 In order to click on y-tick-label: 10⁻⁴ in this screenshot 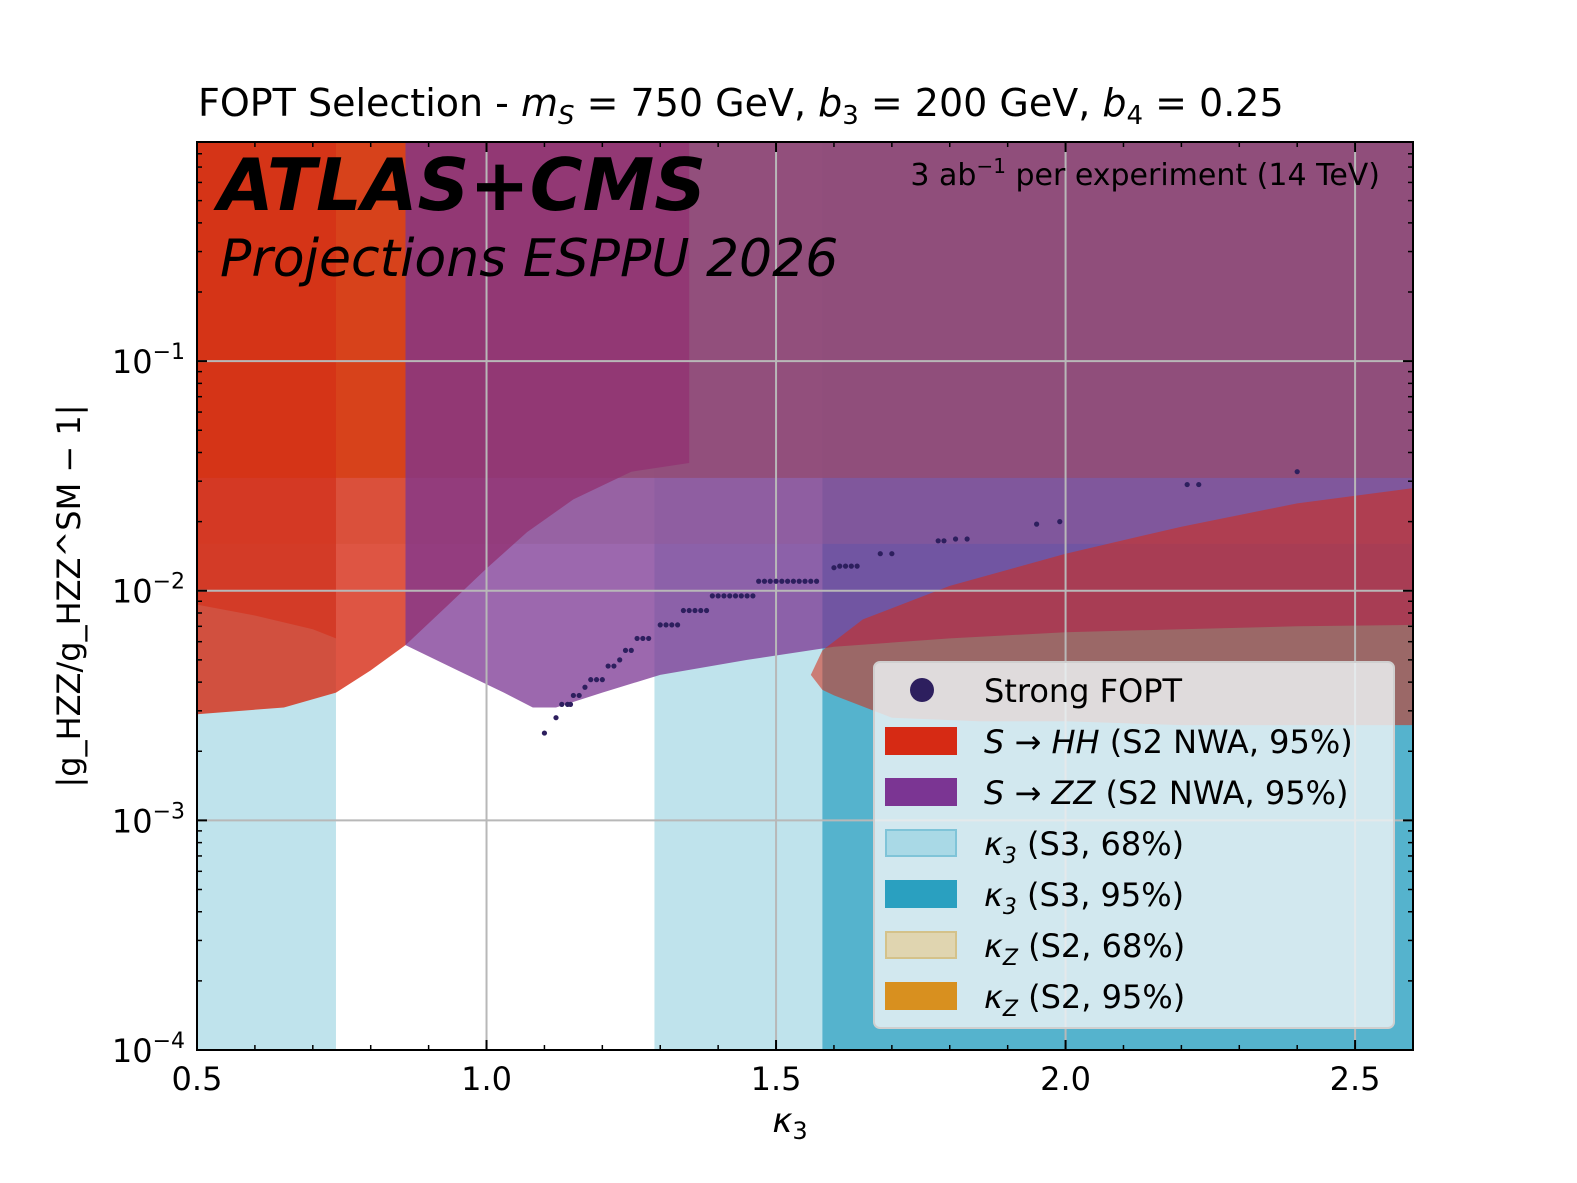, I will do `click(148, 1049)`.